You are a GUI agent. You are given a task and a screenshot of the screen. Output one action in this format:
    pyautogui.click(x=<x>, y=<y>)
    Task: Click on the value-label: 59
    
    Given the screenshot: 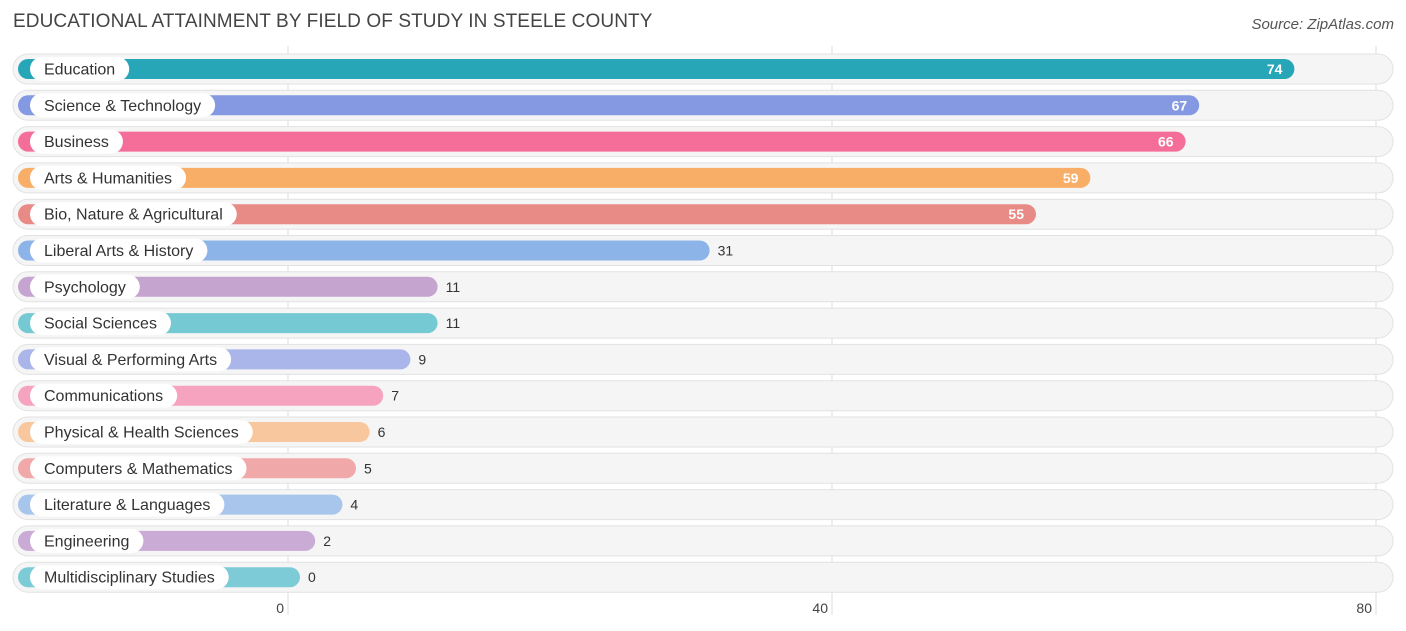 What is the action you would take?
    pyautogui.click(x=1071, y=178)
    